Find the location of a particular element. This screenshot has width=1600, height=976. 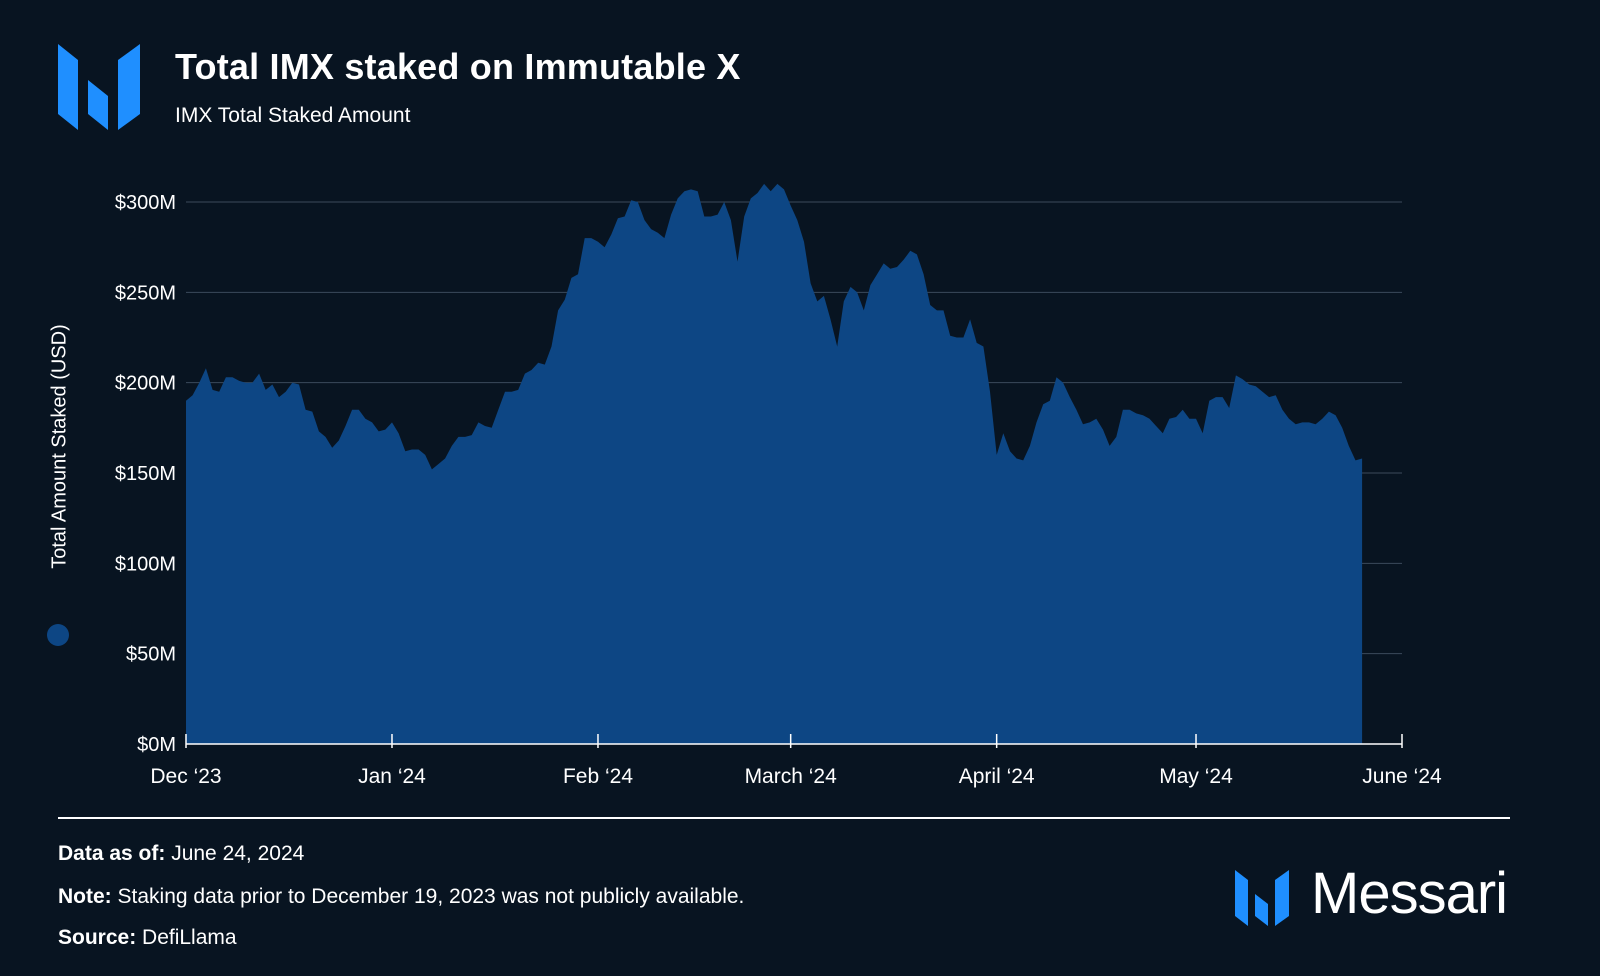

immutable-x-logo-icon is located at coordinates (99, 87).